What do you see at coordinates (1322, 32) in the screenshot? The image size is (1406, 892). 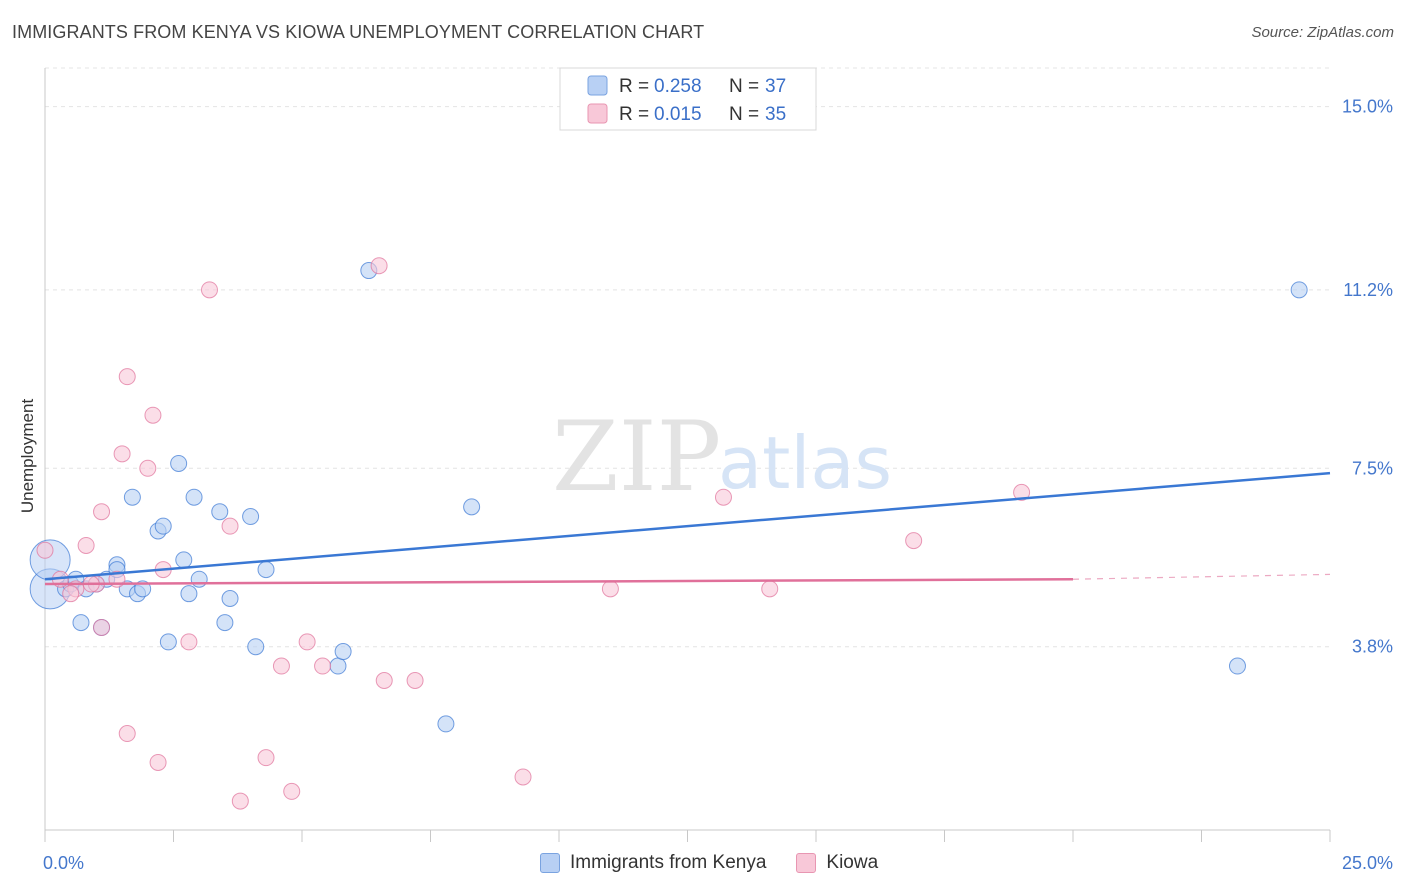 I see `source-credit: Source: ZipAtlas.com` at bounding box center [1322, 32].